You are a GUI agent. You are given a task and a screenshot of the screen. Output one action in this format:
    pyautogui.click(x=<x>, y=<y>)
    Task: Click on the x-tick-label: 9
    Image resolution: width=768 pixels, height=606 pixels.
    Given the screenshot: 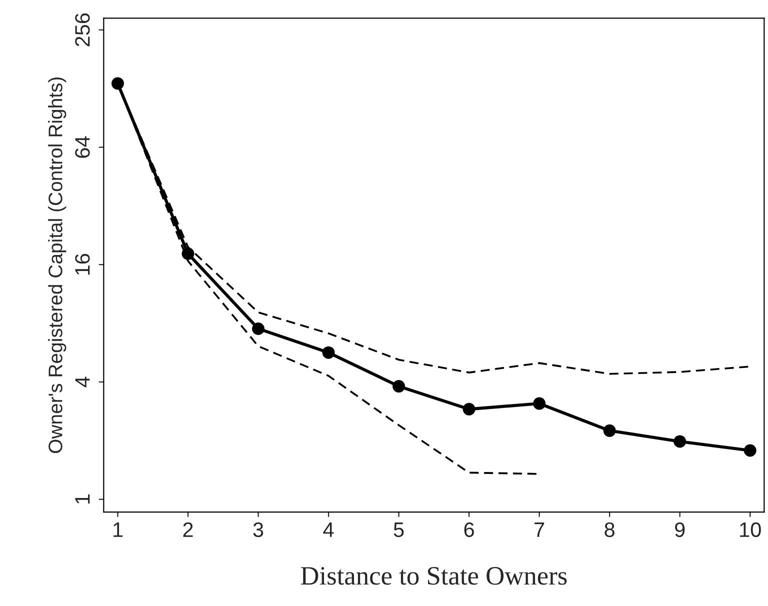 What is the action you would take?
    pyautogui.click(x=680, y=530)
    